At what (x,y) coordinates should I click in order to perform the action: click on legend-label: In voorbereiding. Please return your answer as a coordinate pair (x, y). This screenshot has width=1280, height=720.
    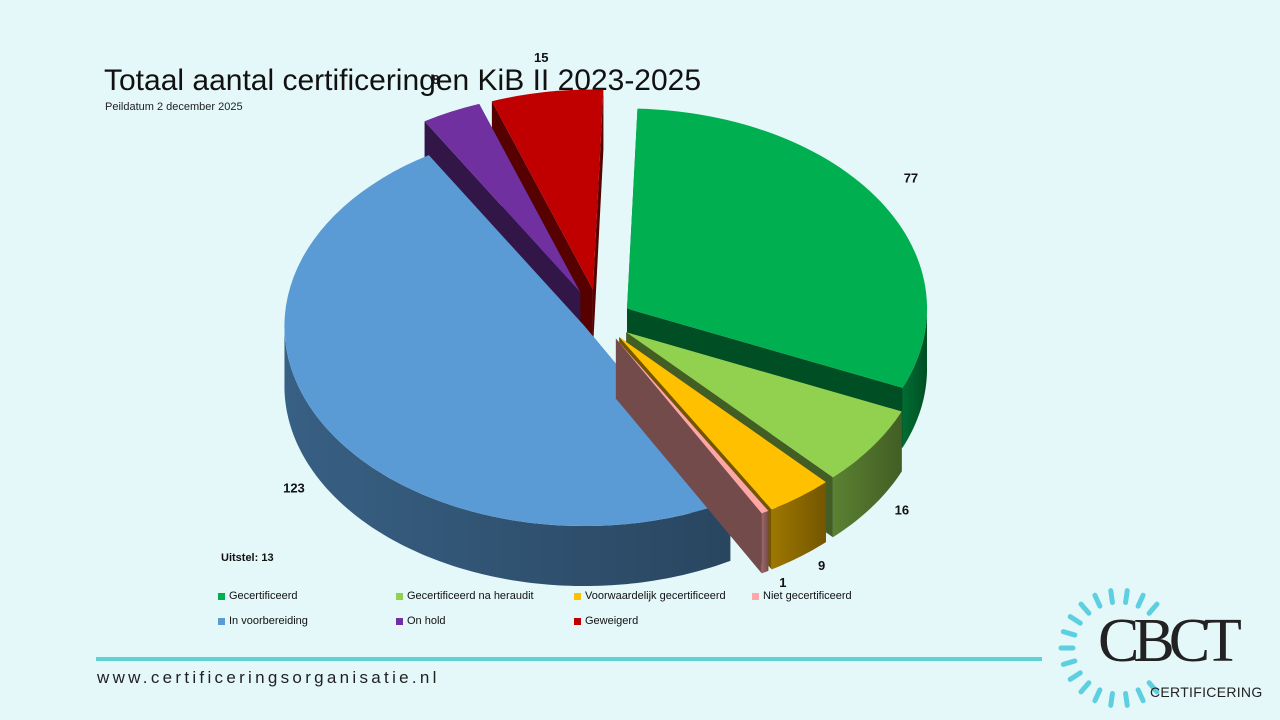
    Looking at the image, I should click on (268, 621).